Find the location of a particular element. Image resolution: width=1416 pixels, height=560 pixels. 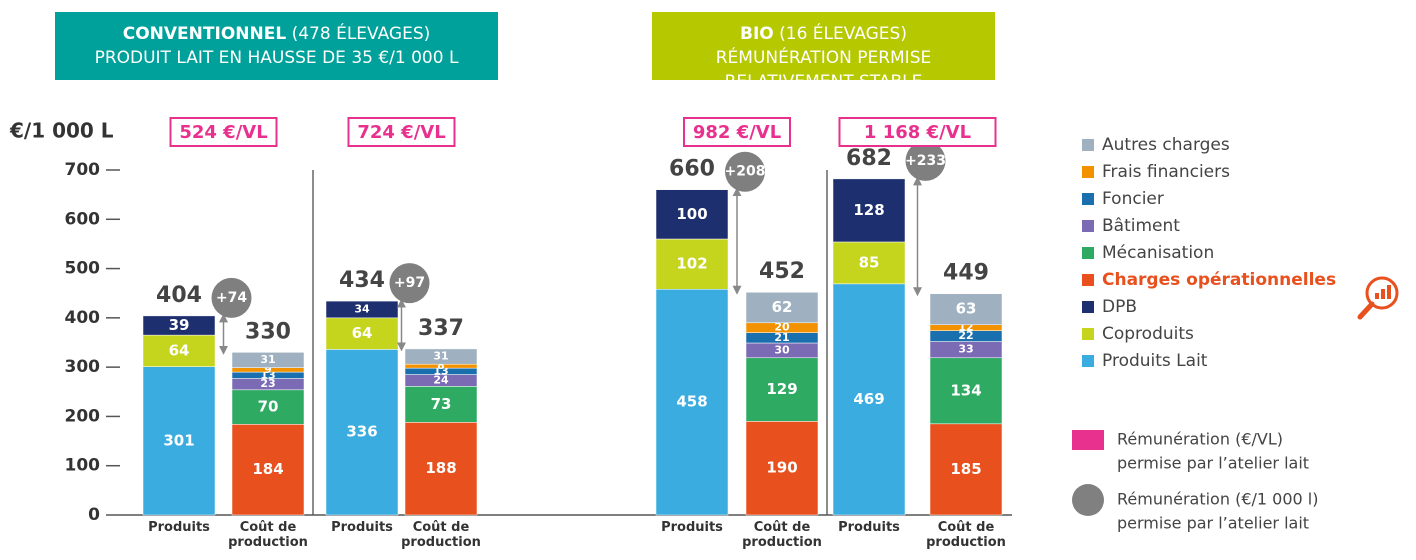

data-label: 469 is located at coordinates (868, 399).